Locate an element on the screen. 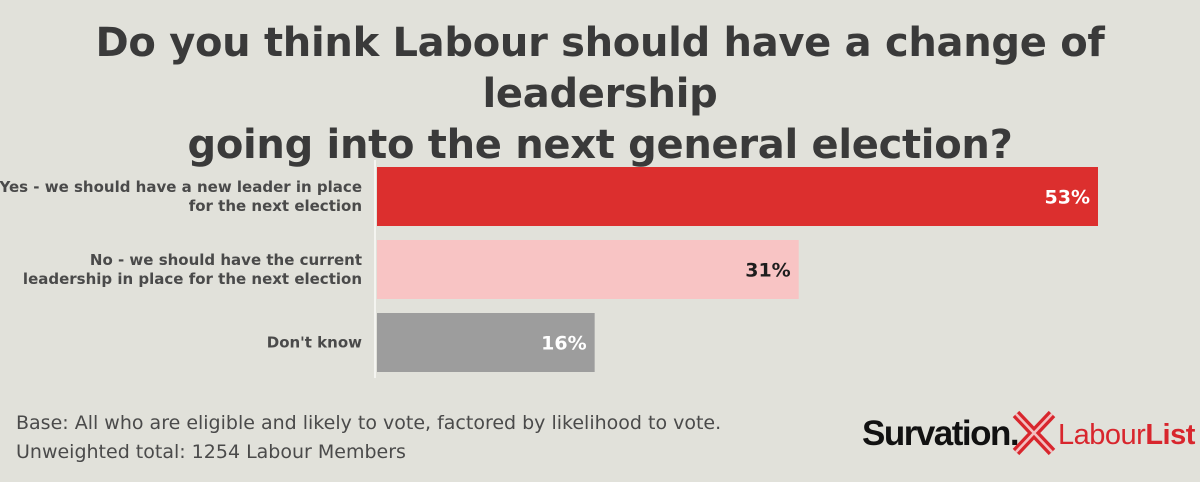 The width and height of the screenshot is (1200, 482). category-label-0-line-1: for the next election is located at coordinates (275, 206).